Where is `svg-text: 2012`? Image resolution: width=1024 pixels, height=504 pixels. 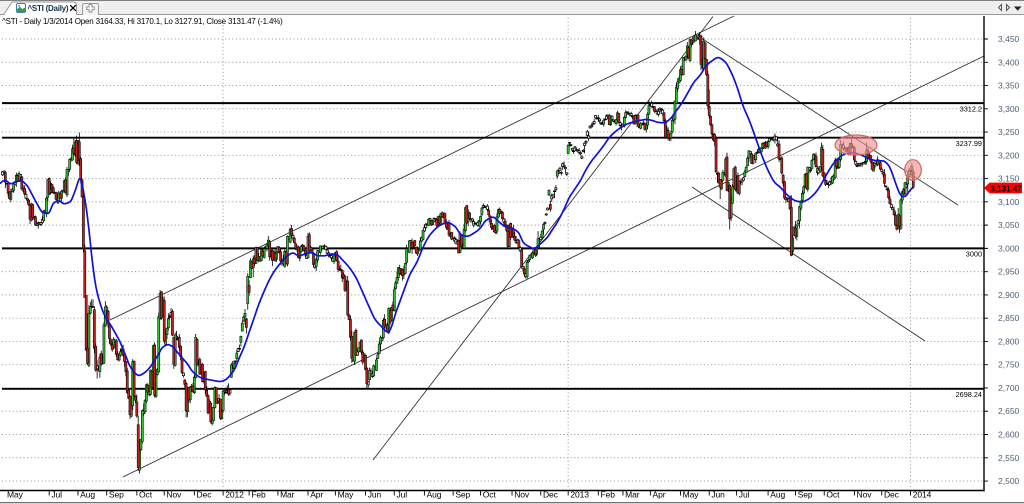
svg-text: 2012 is located at coordinates (234, 495).